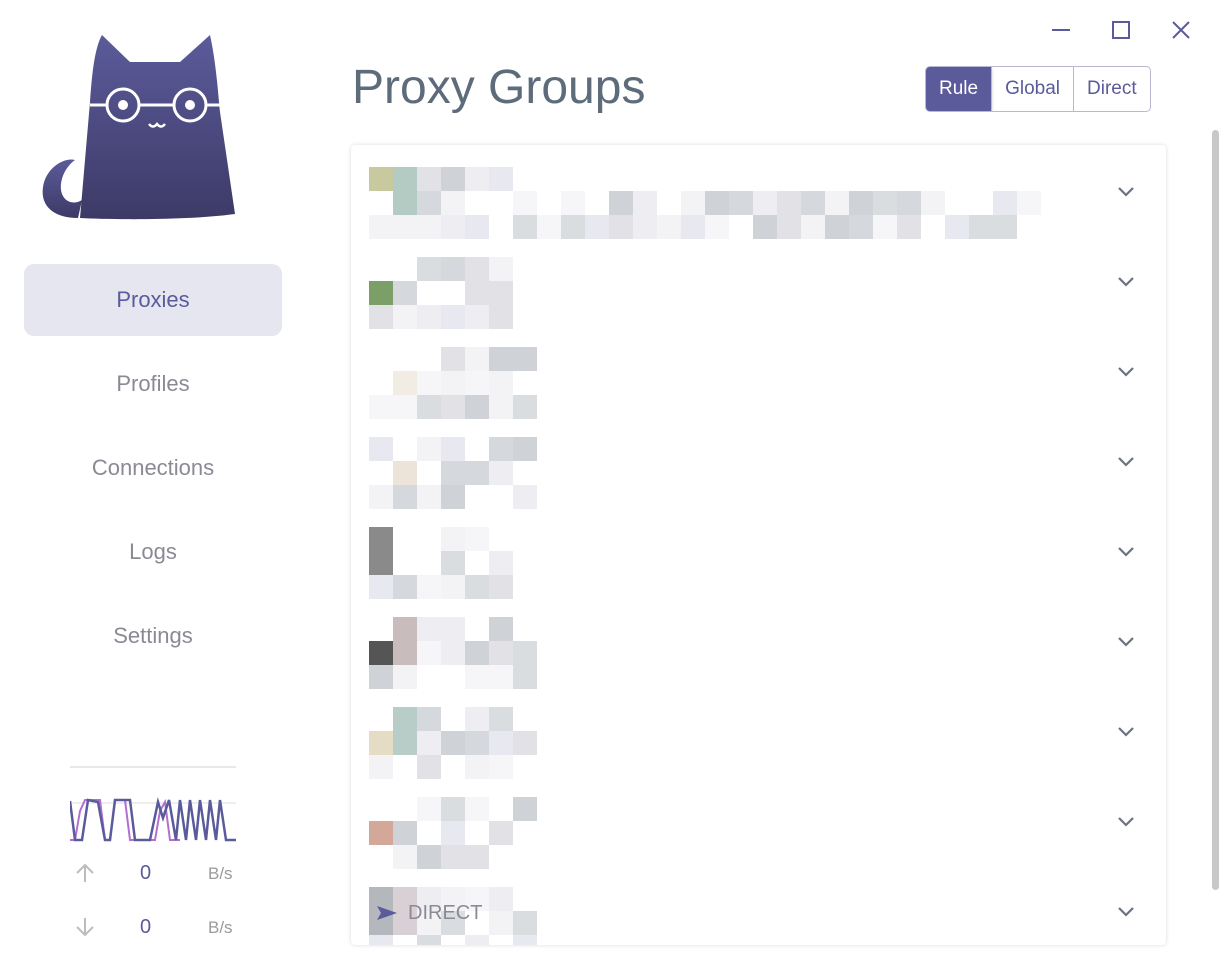  What do you see at coordinates (959, 89) in the screenshot?
I see `mode-rule-button: Rule` at bounding box center [959, 89].